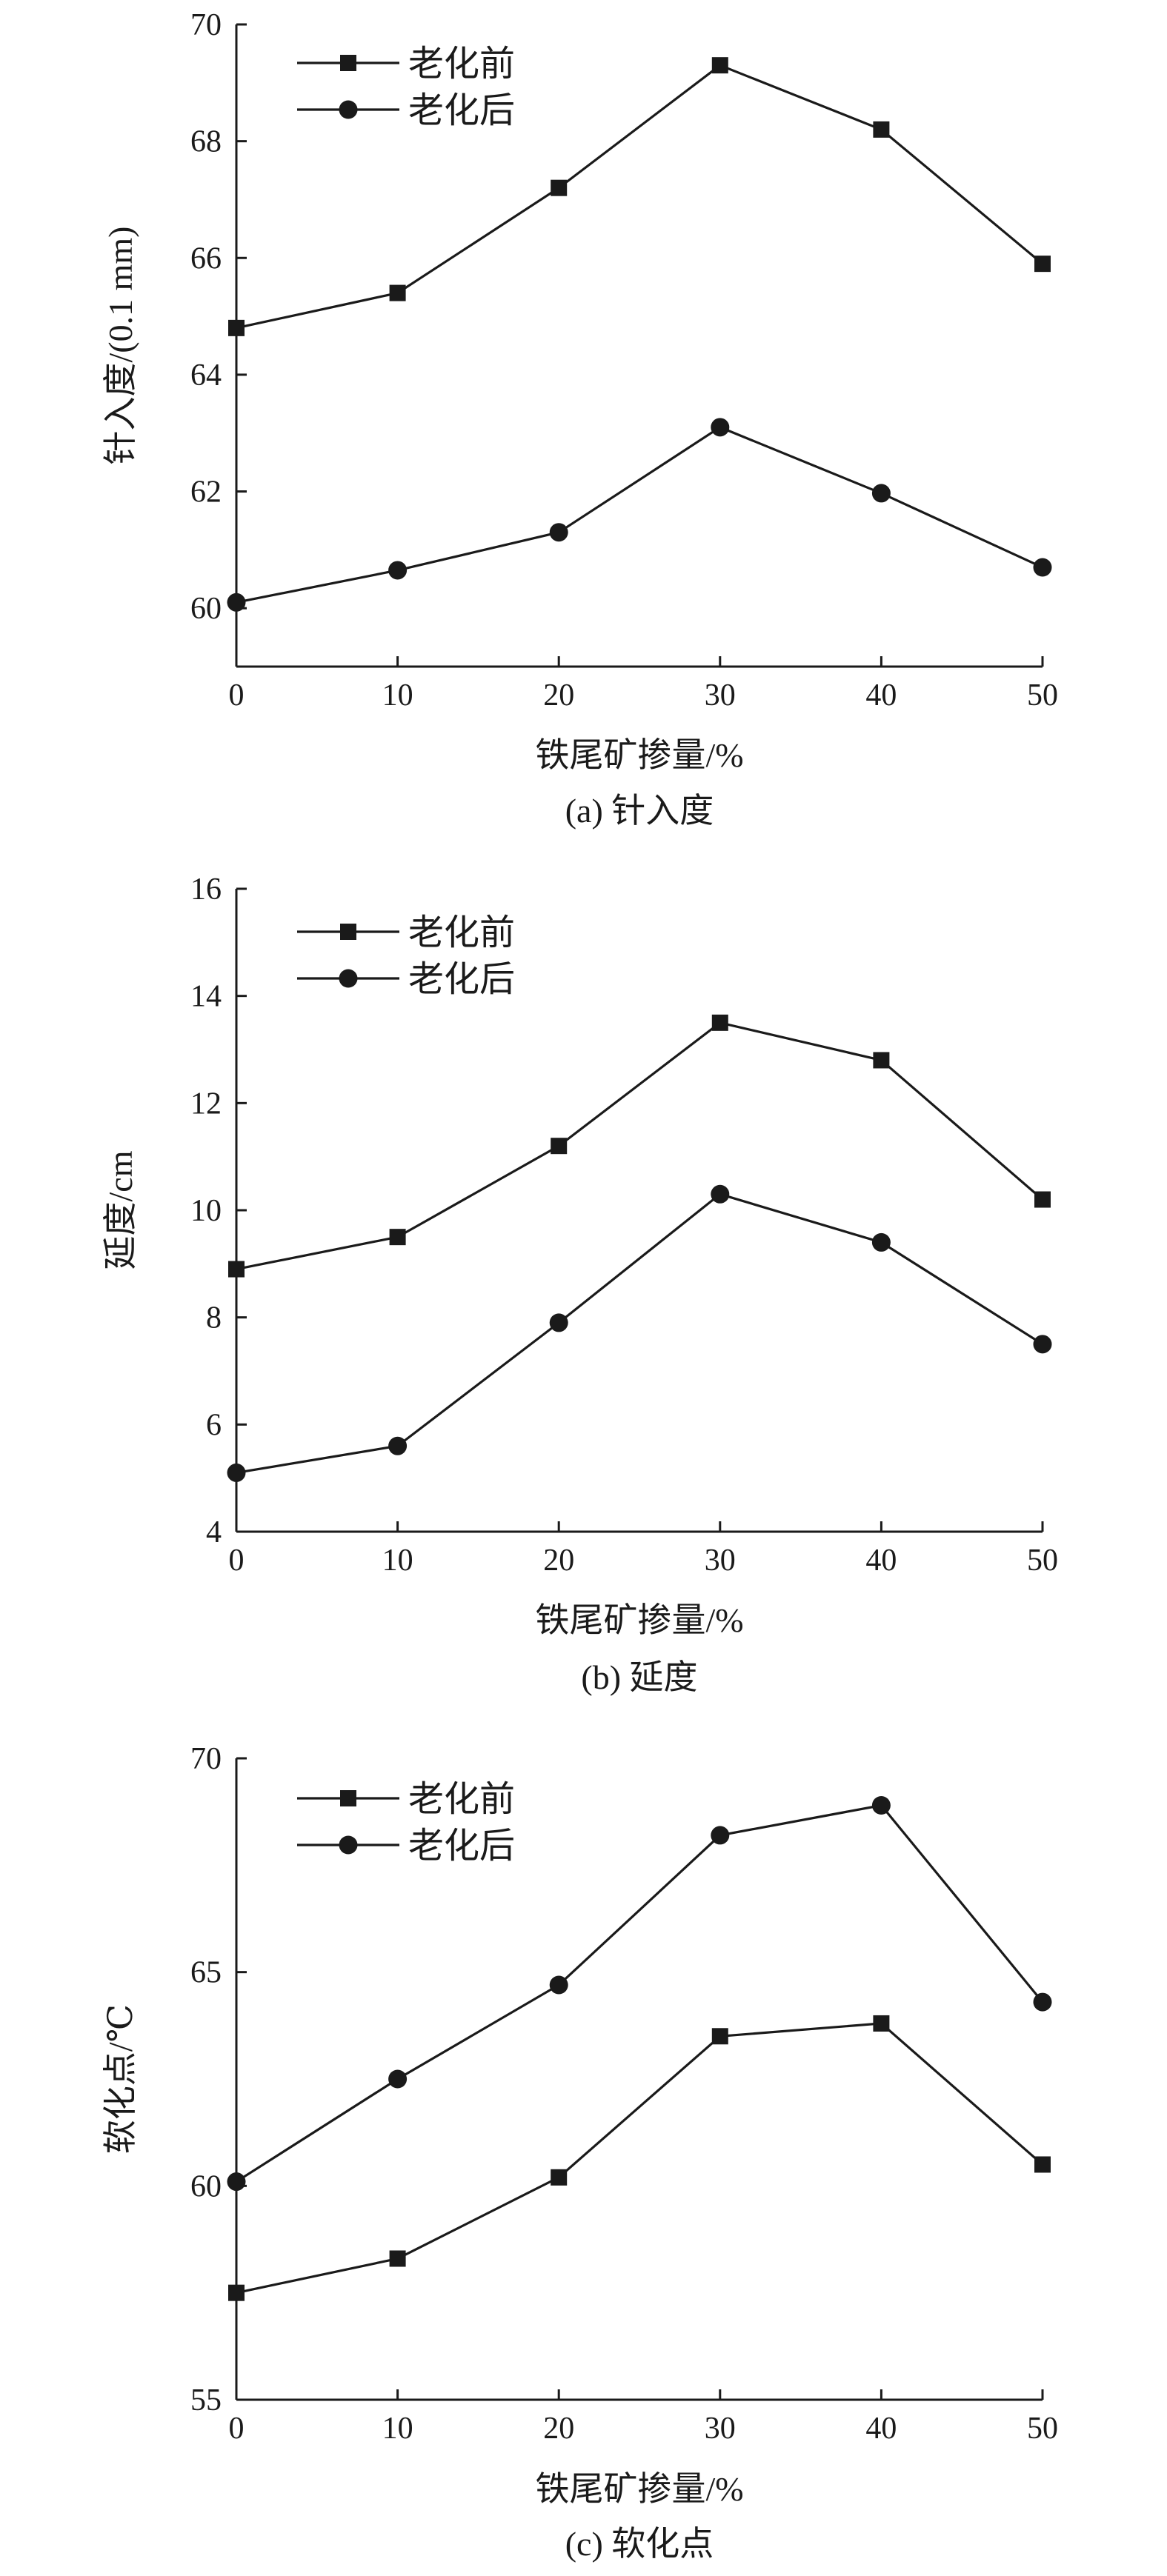 Image resolution: width=1167 pixels, height=2576 pixels. Describe the element at coordinates (206, 375) in the screenshot. I see `y-tick-label: 64` at that location.